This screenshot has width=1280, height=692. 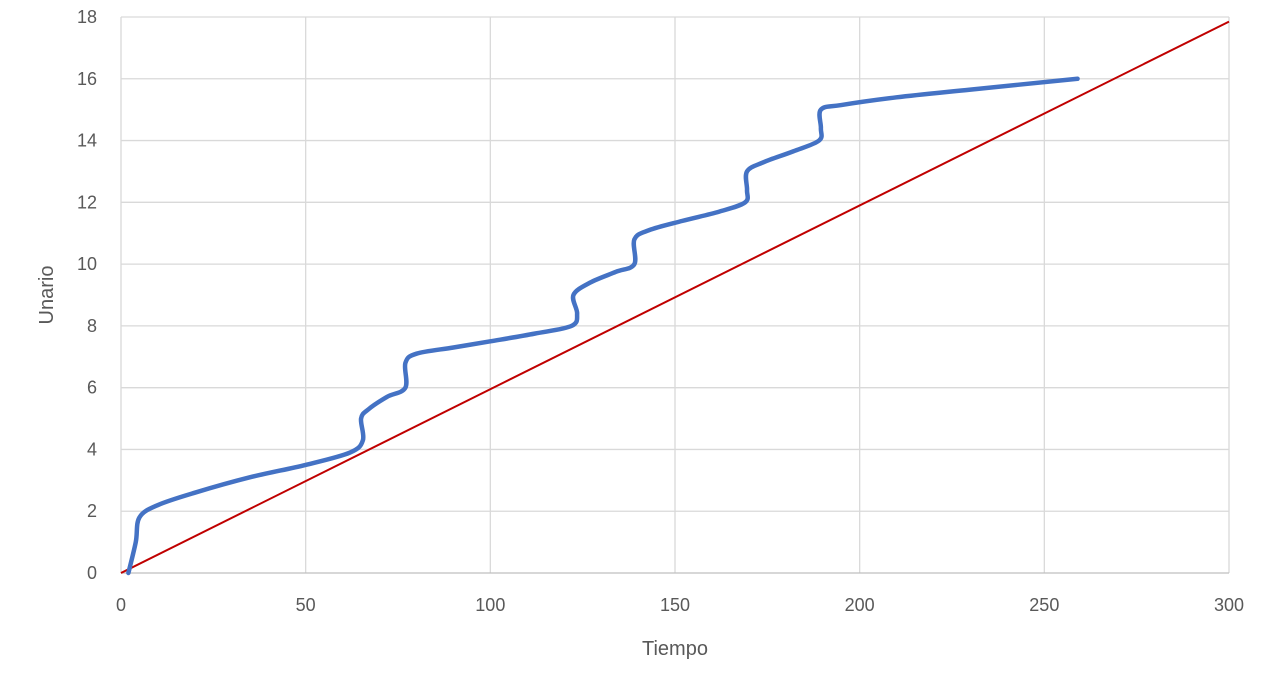 I want to click on y-tick-label: 18, so click(x=87, y=17).